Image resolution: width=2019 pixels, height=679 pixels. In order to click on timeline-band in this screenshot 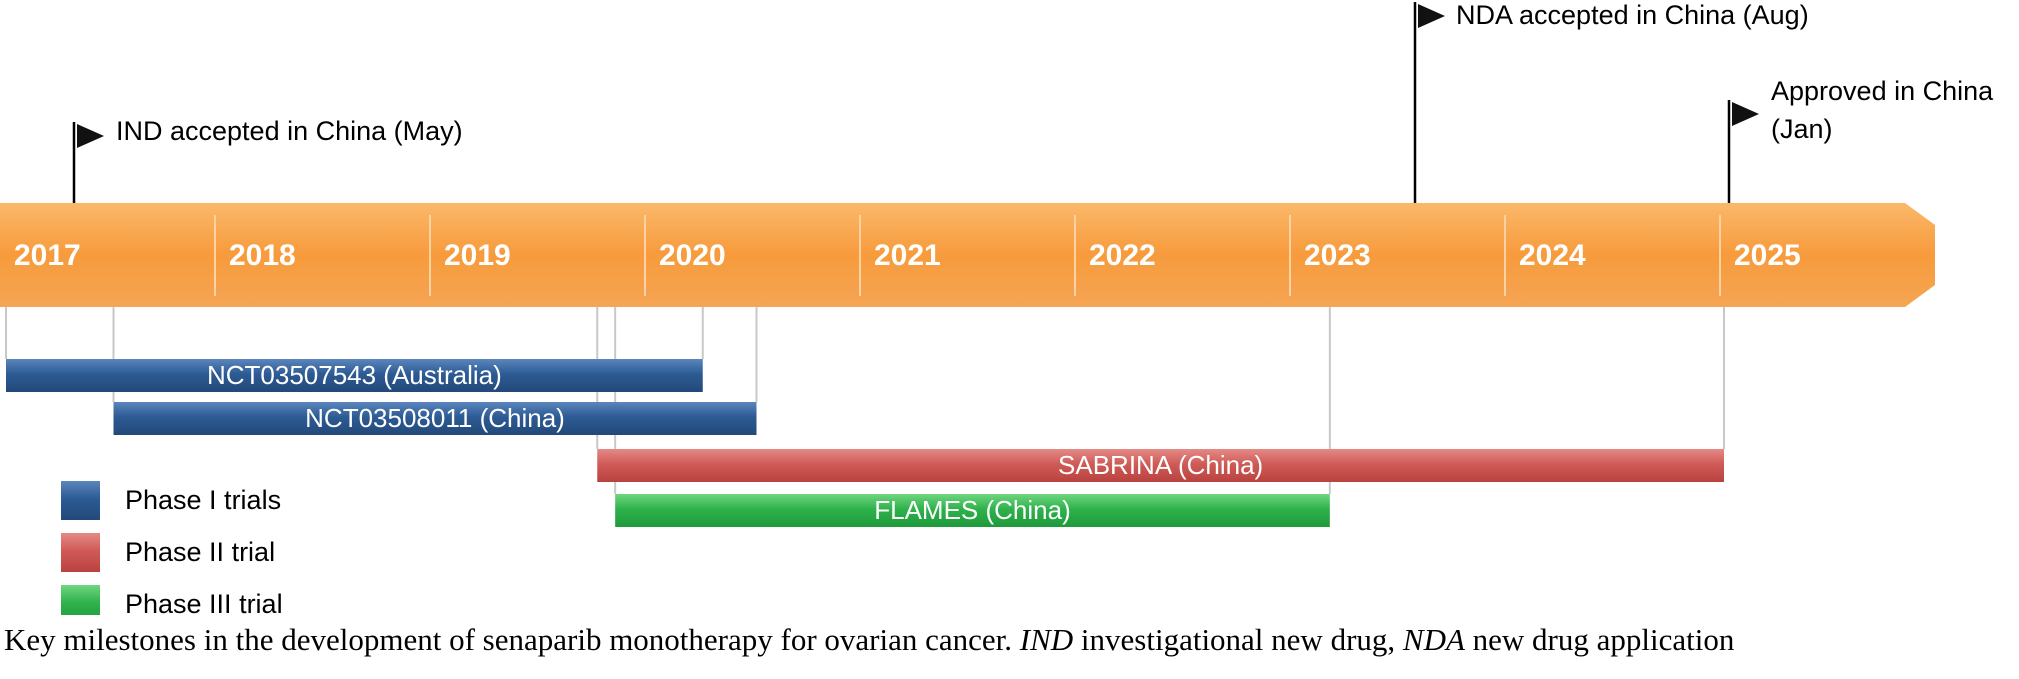, I will do `click(967, 255)`.